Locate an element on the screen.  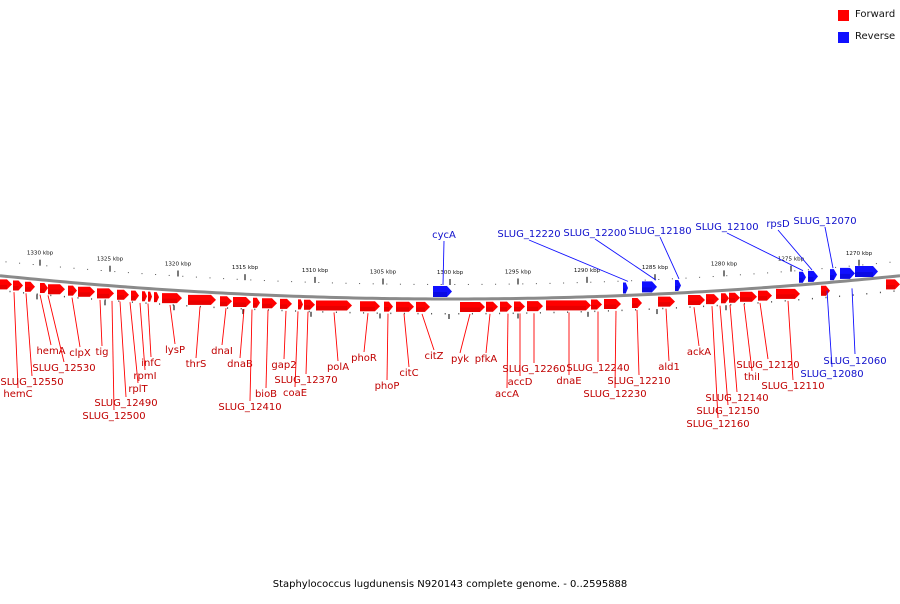
legend: Forward Reverse is located at coordinates (868, 31).